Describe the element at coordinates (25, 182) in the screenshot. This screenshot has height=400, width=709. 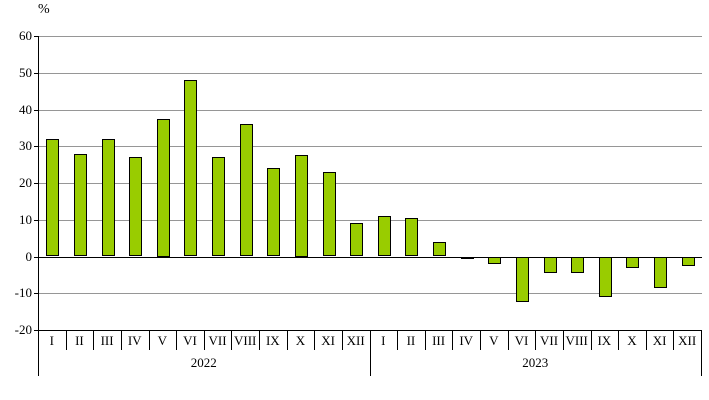
I see `y-axis-label: 20` at that location.